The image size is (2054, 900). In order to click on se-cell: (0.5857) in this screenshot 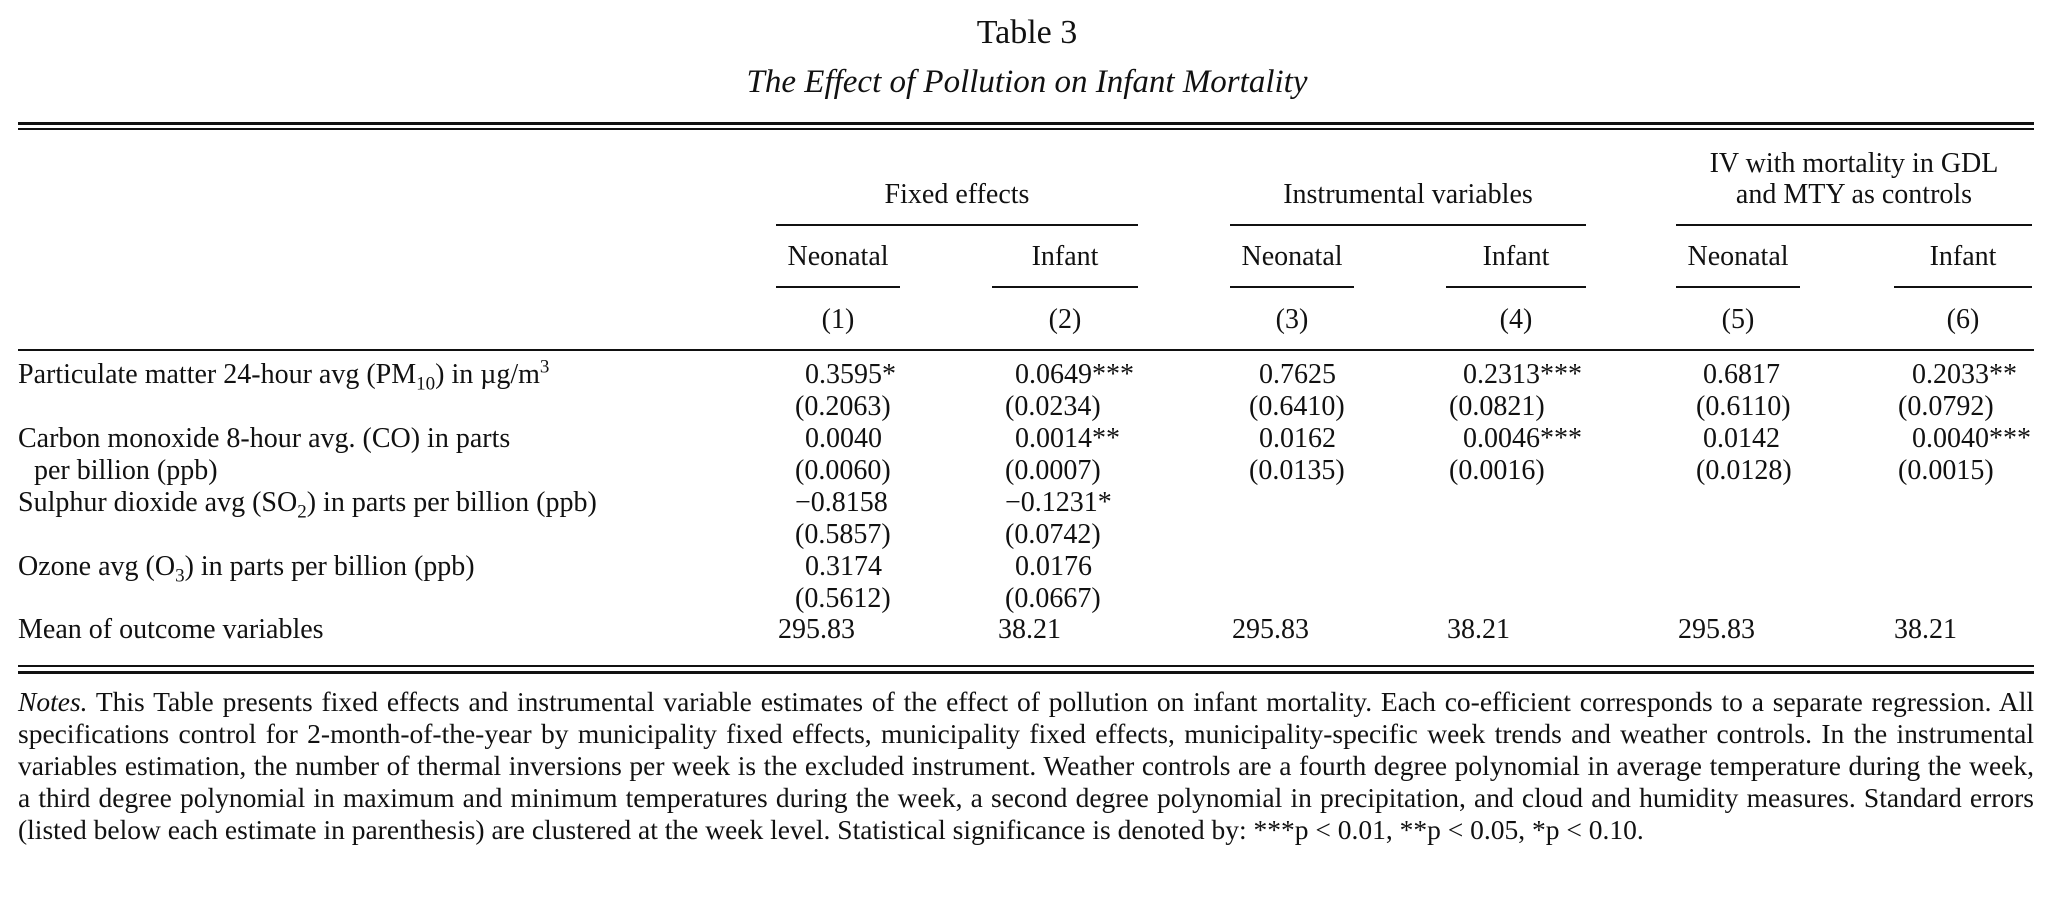, I will do `click(843, 534)`.